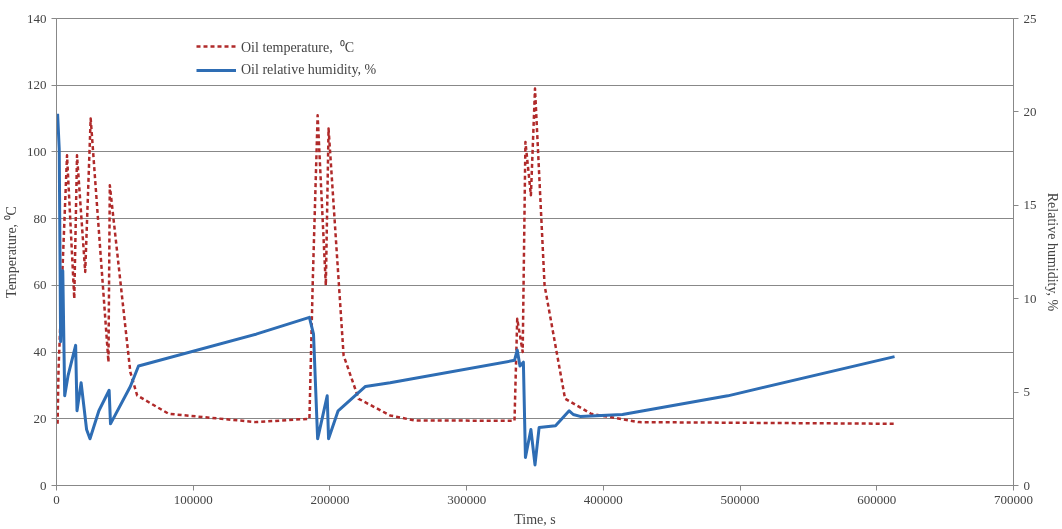 Image resolution: width=1062 pixels, height=529 pixels. Describe the element at coordinates (1013, 499) in the screenshot. I see `x-tick-label: 700000` at that location.